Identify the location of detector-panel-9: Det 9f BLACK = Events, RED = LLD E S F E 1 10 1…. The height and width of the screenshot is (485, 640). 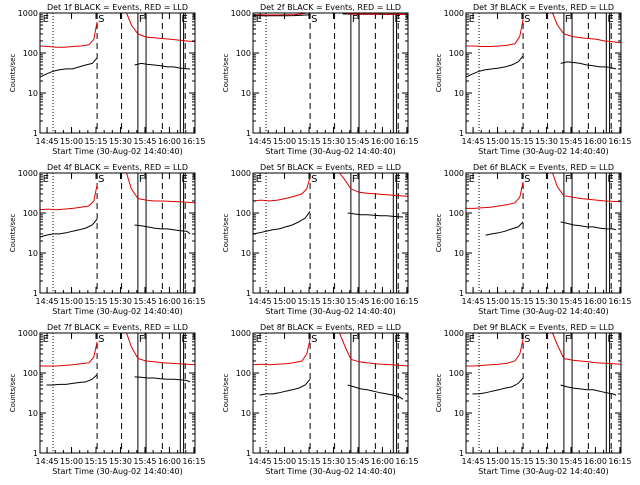
(533, 399).